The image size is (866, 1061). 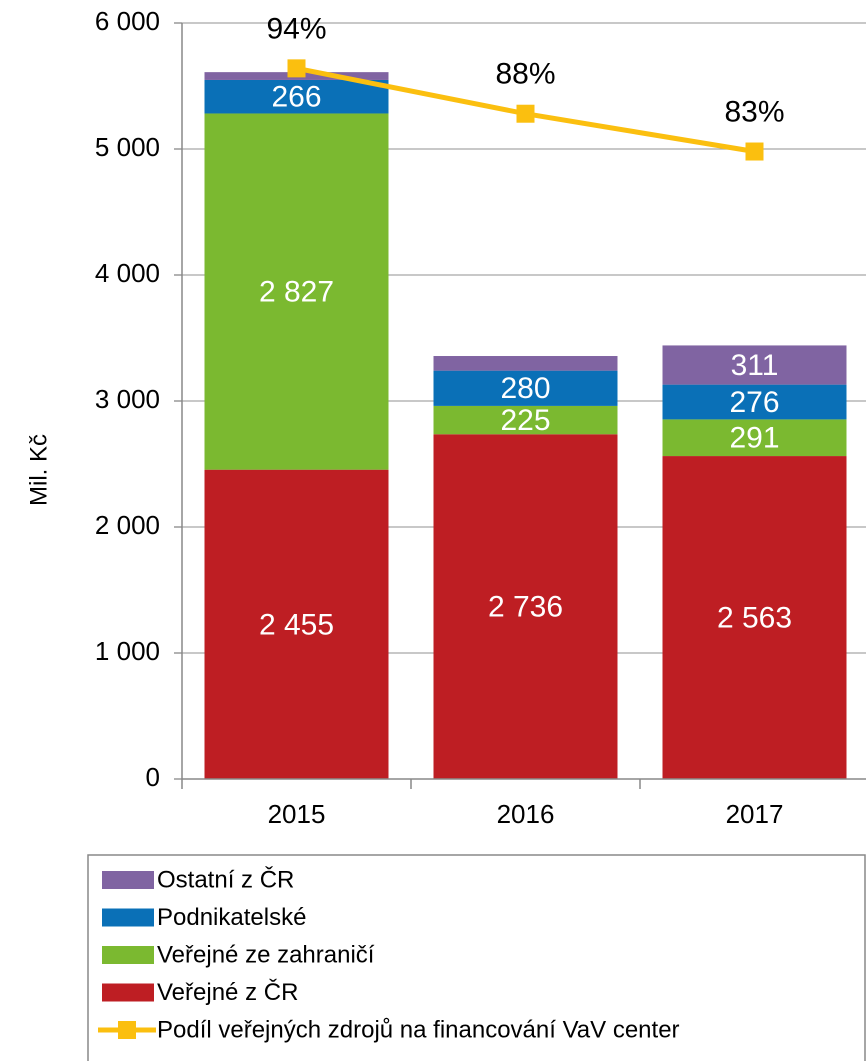 I want to click on data-label: 291, so click(x=754, y=438).